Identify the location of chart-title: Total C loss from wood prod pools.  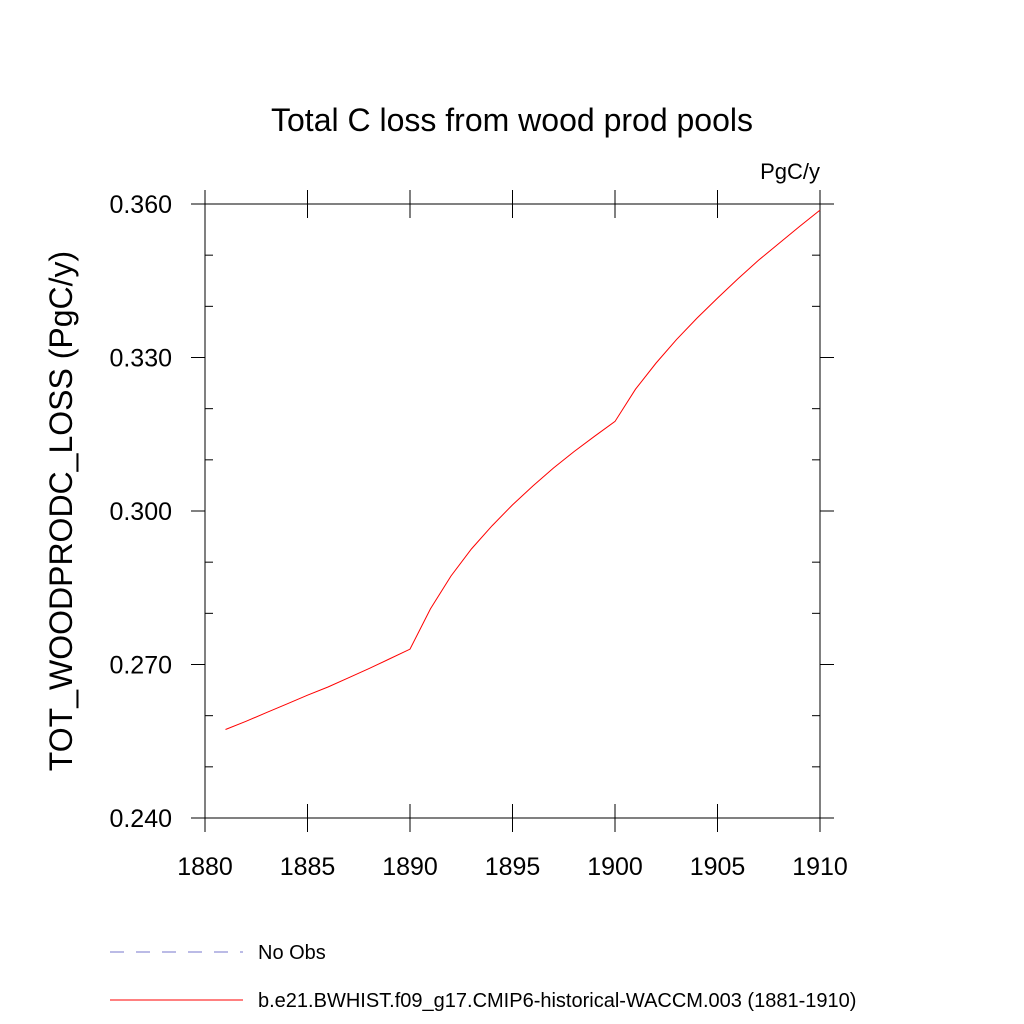
(512, 120).